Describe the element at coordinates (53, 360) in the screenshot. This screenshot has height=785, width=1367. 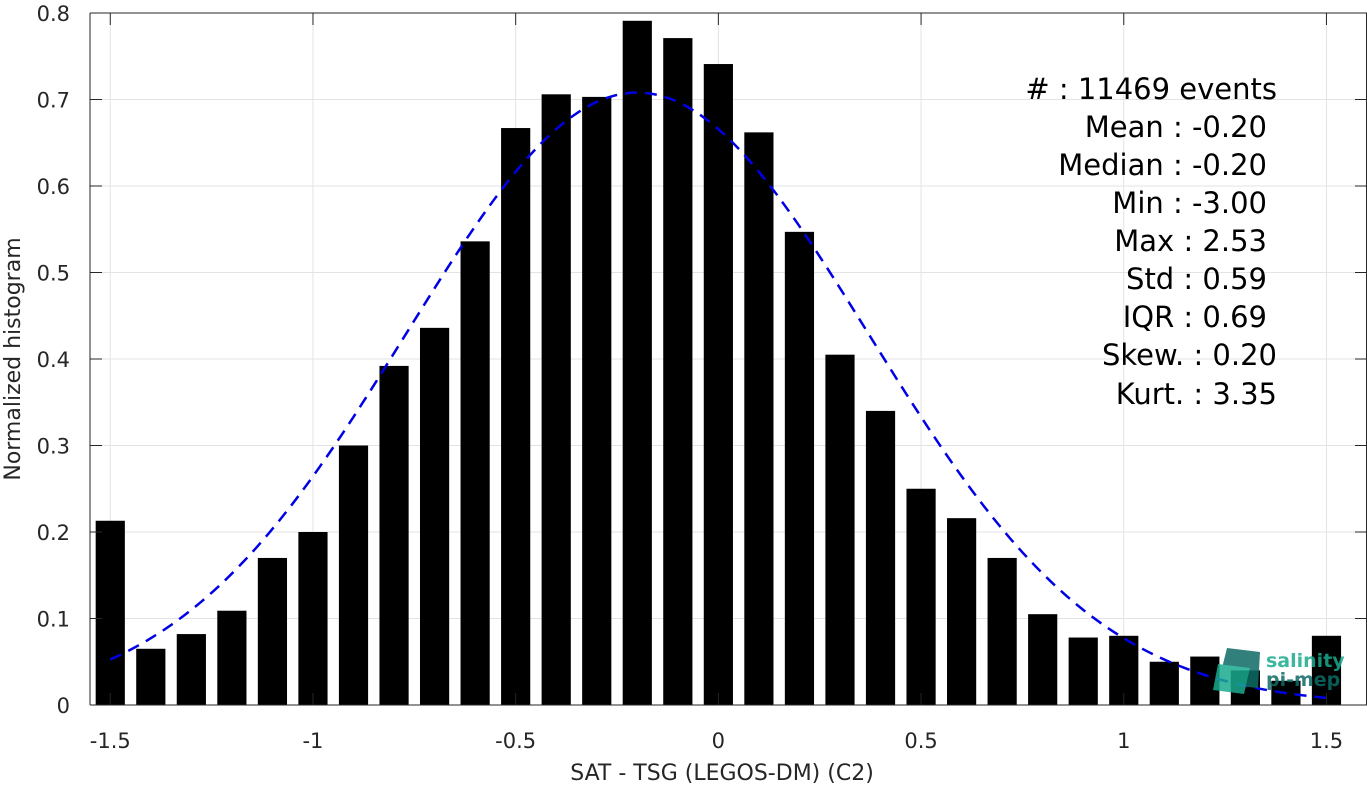
I see `y-tick-label: 0.4` at that location.